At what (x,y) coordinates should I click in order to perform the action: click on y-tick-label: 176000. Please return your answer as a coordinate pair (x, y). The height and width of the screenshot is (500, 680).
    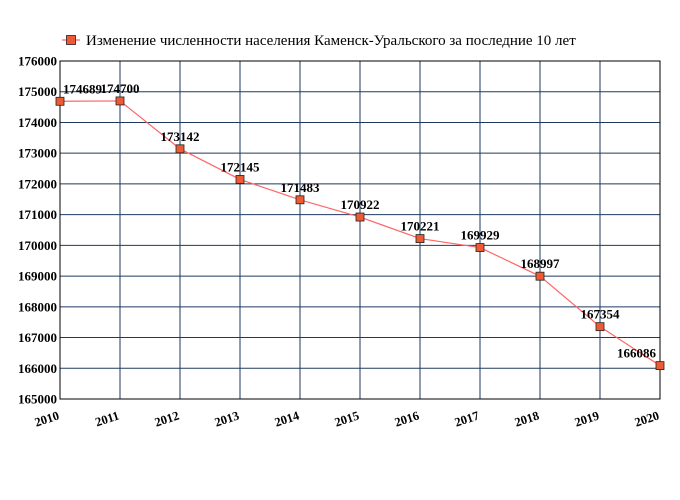
    Looking at the image, I should click on (37, 61).